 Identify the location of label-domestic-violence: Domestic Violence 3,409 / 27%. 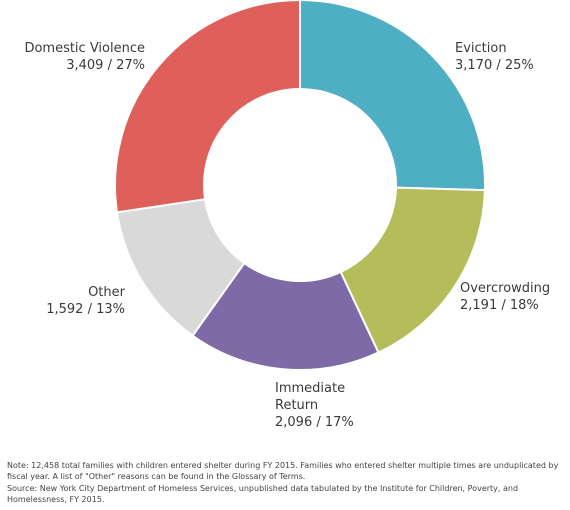
(84, 57).